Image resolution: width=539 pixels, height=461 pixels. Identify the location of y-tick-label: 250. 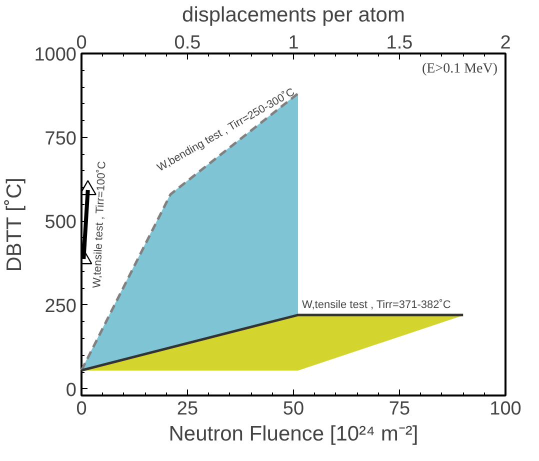
(60, 306).